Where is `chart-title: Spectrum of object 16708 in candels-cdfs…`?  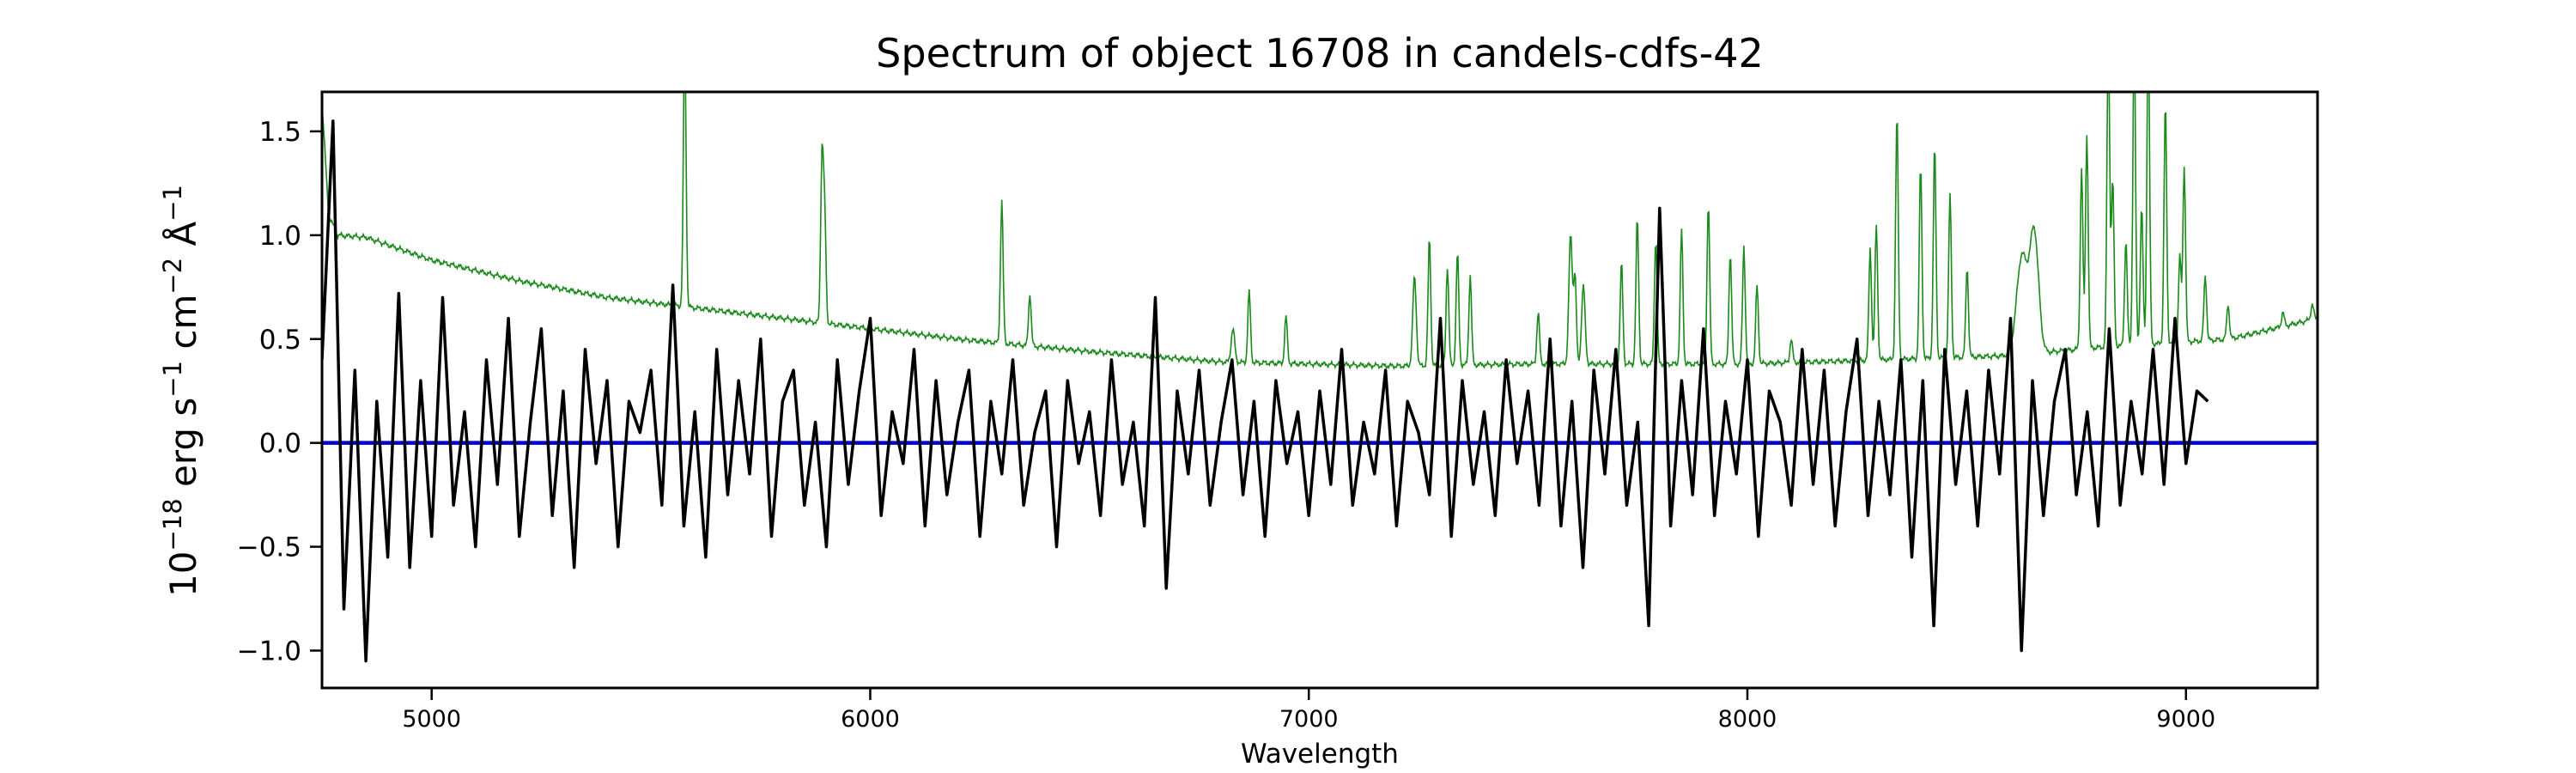 chart-title: Spectrum of object 16708 in candels-cdfs… is located at coordinates (1320, 53).